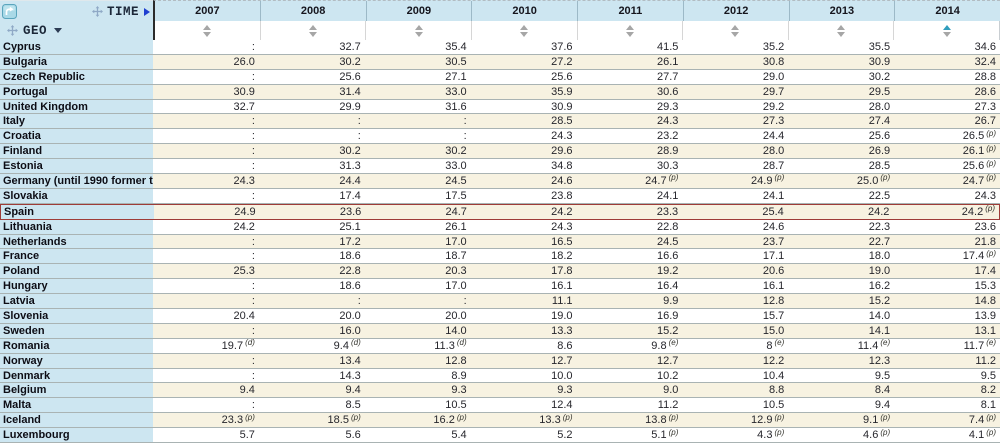 The image size is (1000, 443). What do you see at coordinates (253, 76) in the screenshot?
I see `cell-czech-republic-2007: :` at bounding box center [253, 76].